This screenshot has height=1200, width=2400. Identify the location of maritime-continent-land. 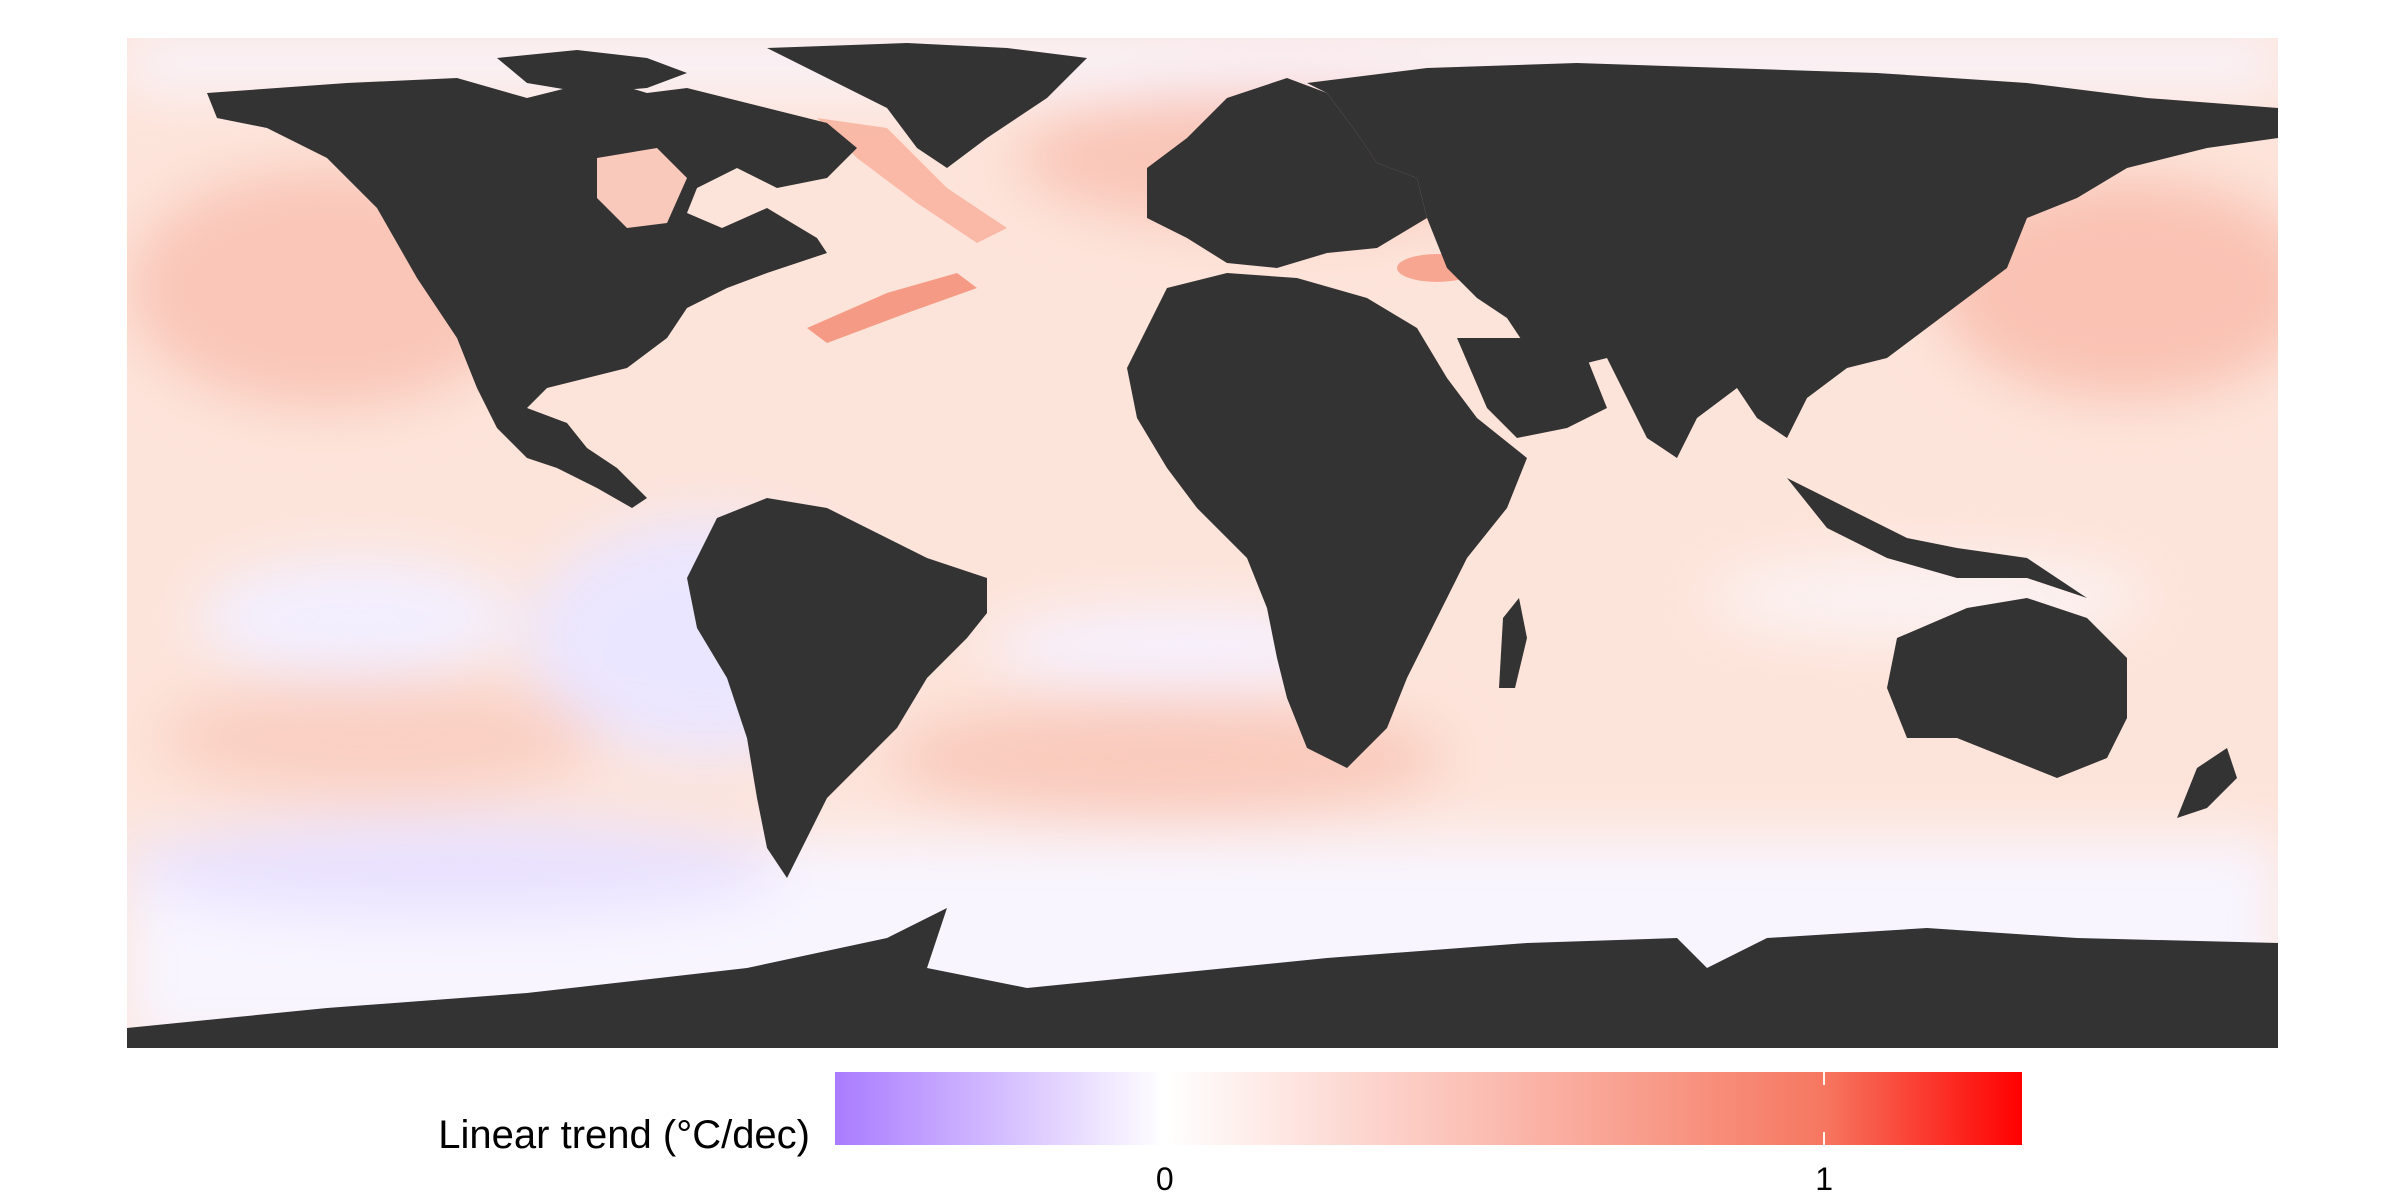
(1937, 538).